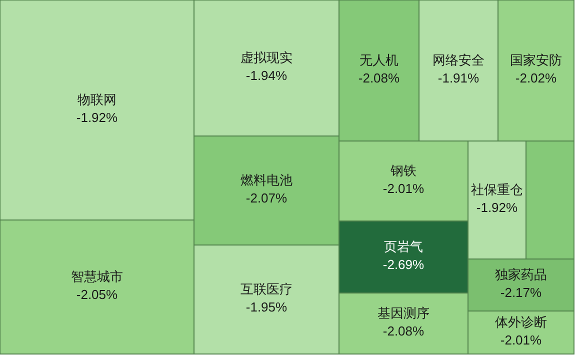  Describe the element at coordinates (403, 171) in the screenshot. I see `category-label: 钢铁` at that location.